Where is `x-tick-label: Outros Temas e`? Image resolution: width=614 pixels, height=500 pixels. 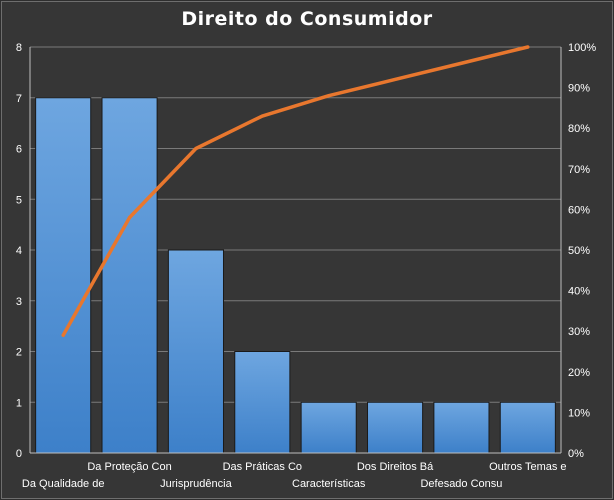
x-tick-label: Outros Temas e is located at coordinates (527, 467).